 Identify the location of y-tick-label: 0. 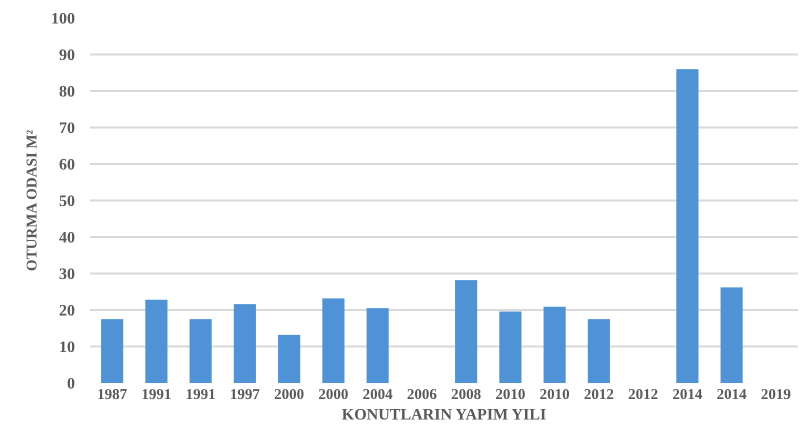
(71, 384).